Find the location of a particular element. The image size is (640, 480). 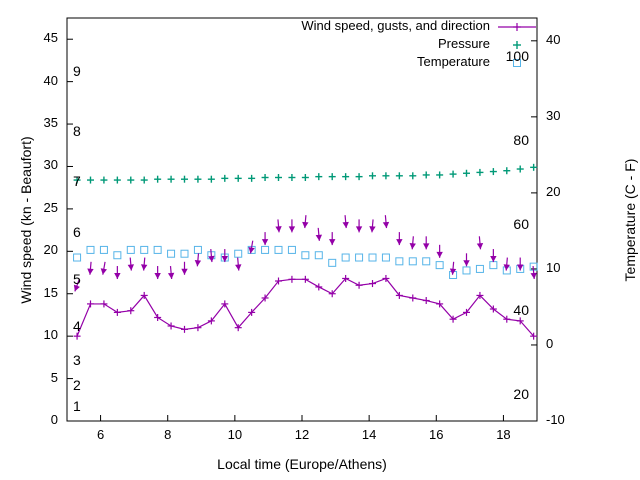

fahrenheit-label-80: 80 is located at coordinates (521, 139).